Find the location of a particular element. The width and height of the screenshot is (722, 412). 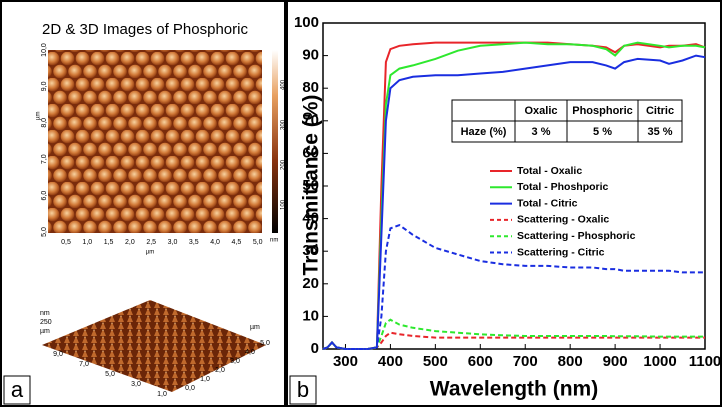

panel-label: b is located at coordinates (303, 389).